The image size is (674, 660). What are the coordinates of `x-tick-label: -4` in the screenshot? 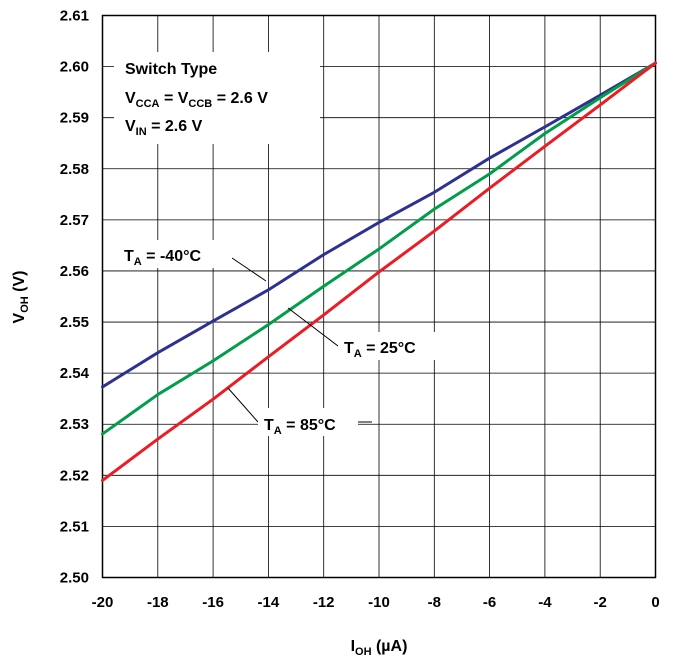 It's located at (545, 602).